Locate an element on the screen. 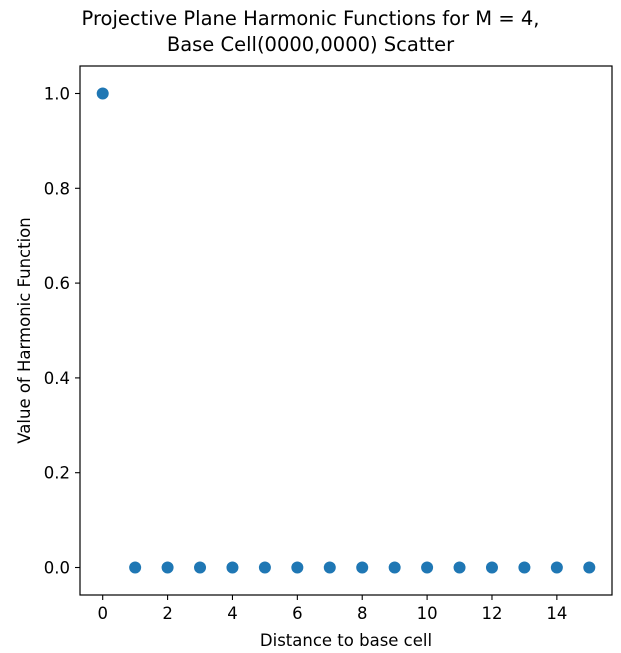 The height and width of the screenshot is (653, 621). x-tick-label: 0 is located at coordinates (102, 613).